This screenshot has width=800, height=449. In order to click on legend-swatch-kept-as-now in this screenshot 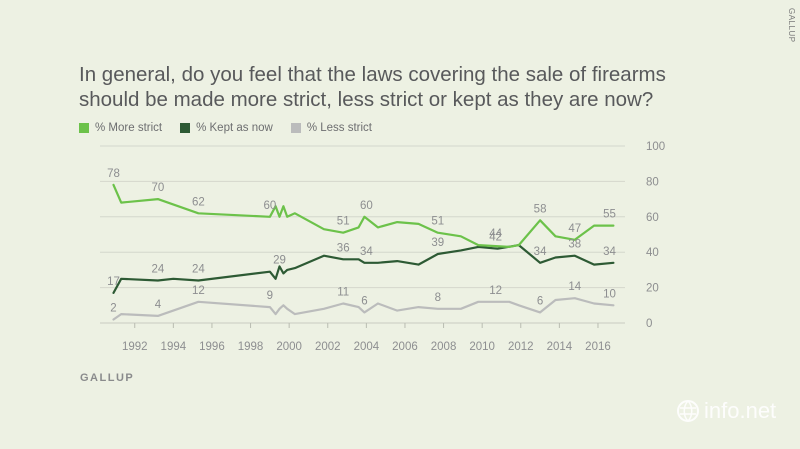, I will do `click(185, 128)`.